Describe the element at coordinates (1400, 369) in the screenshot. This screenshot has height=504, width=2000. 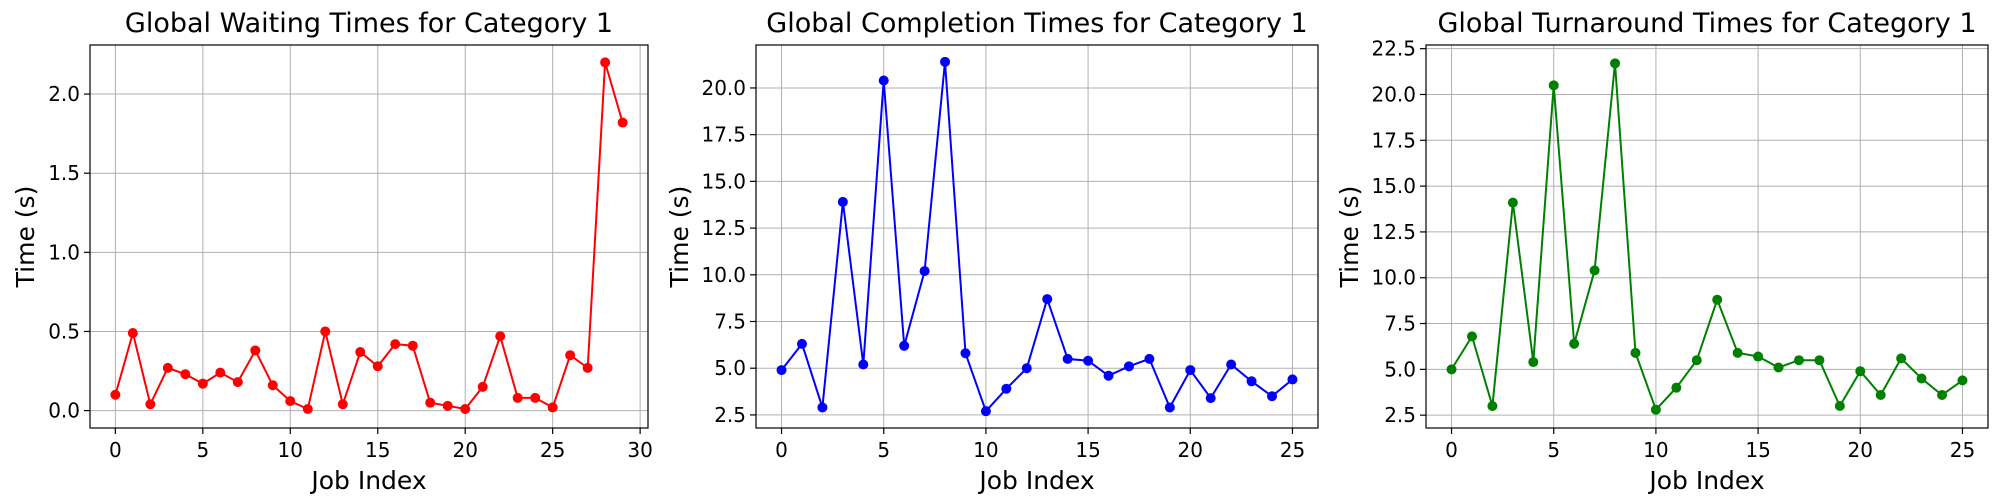
I see `y-tick-label: 5.0` at that location.